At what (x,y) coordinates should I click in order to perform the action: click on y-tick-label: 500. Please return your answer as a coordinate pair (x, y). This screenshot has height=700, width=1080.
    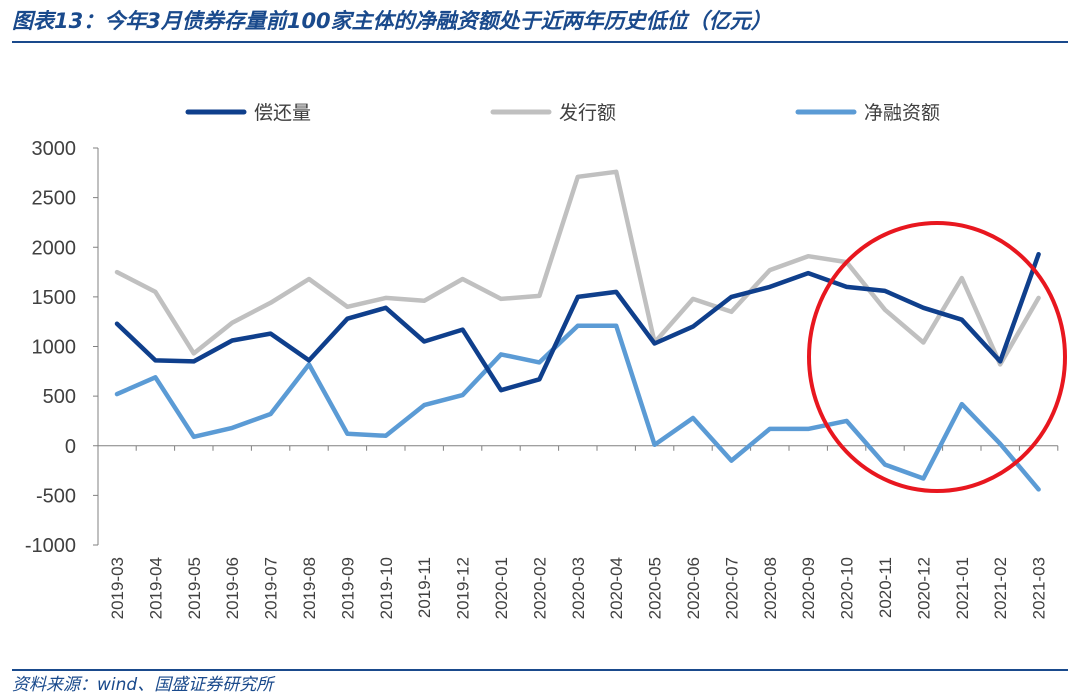
    Looking at the image, I should click on (59, 397).